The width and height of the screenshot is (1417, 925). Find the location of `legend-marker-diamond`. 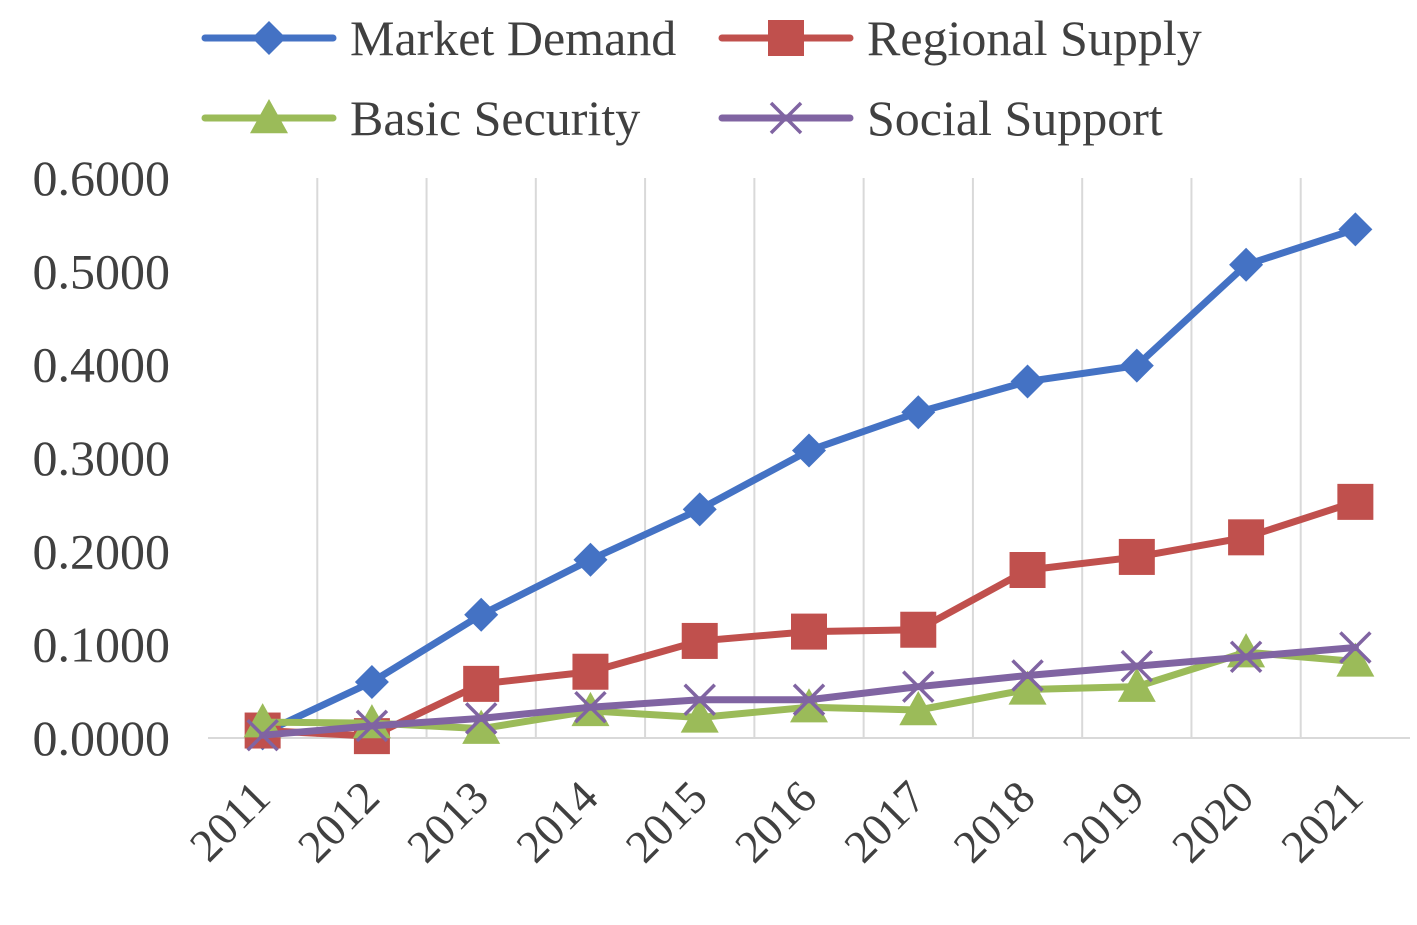

legend-marker-diamond is located at coordinates (269, 38).